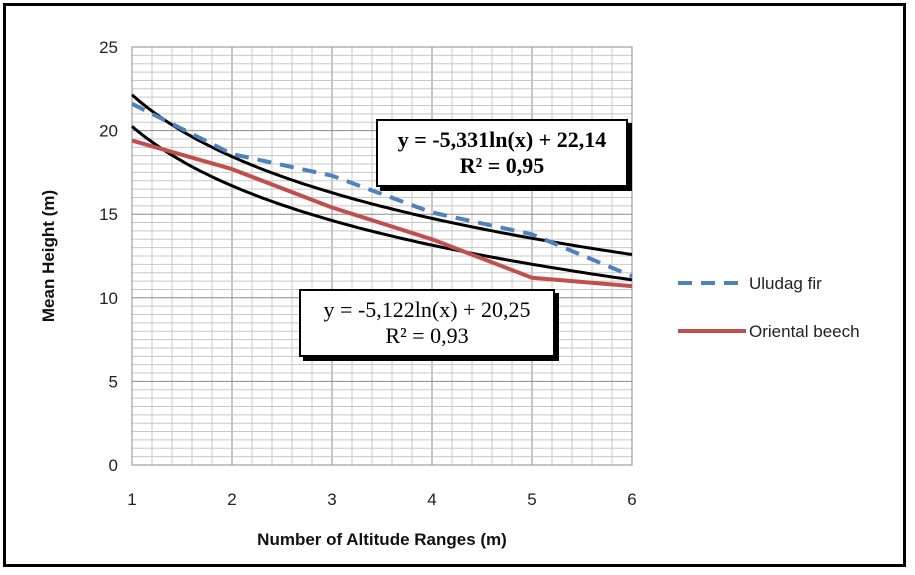  Describe the element at coordinates (108, 131) in the screenshot. I see `y-tick-label: 20` at that location.